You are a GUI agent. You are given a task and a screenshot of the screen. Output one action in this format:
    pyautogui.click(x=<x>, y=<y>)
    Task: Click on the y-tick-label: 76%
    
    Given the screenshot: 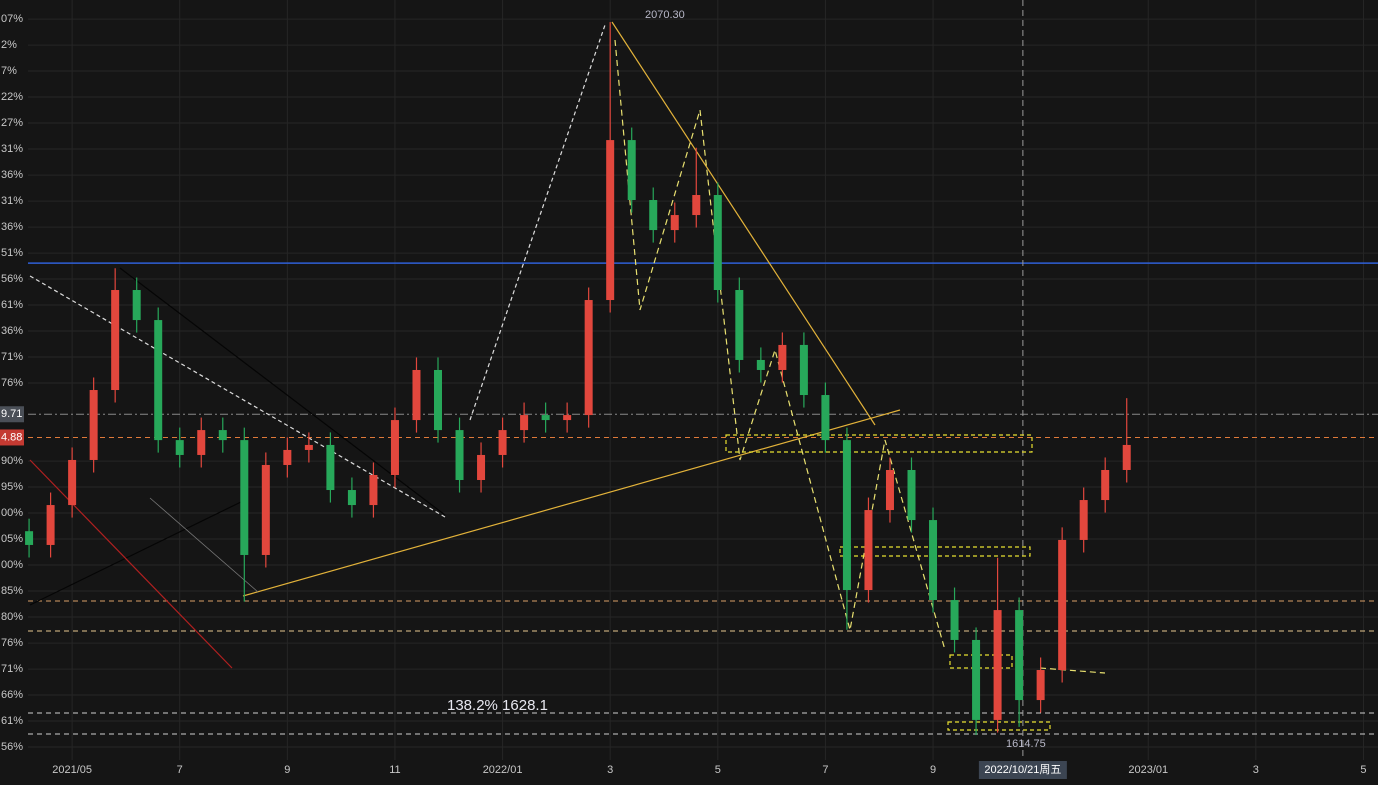 What is the action you would take?
    pyautogui.click(x=12, y=643)
    